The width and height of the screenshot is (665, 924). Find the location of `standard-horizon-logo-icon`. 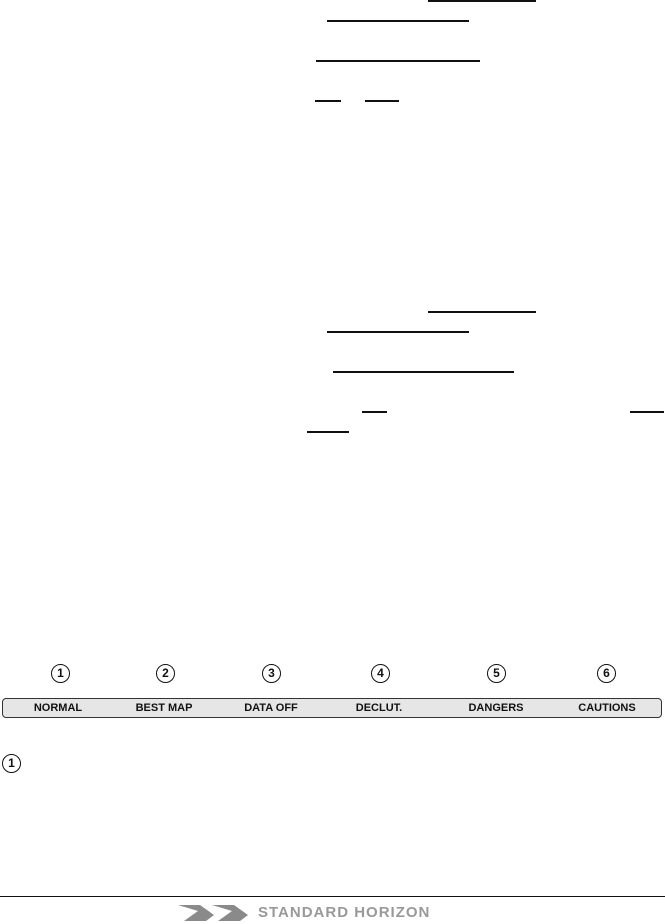

standard-horizon-logo-icon is located at coordinates (213, 912).